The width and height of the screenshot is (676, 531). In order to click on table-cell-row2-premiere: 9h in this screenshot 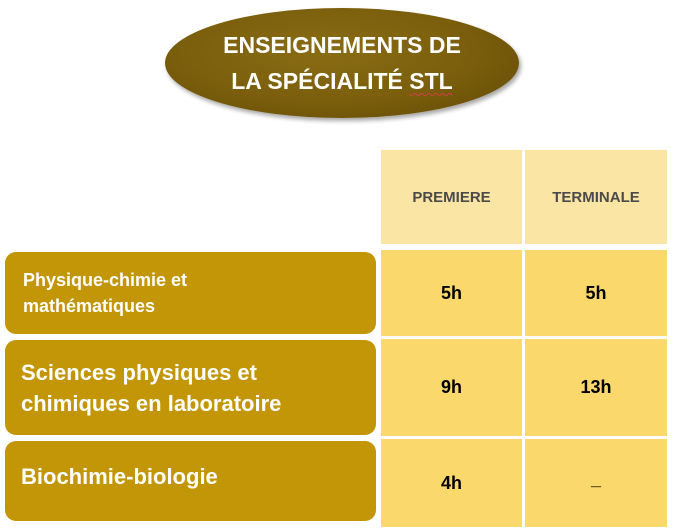, I will do `click(451, 387)`.